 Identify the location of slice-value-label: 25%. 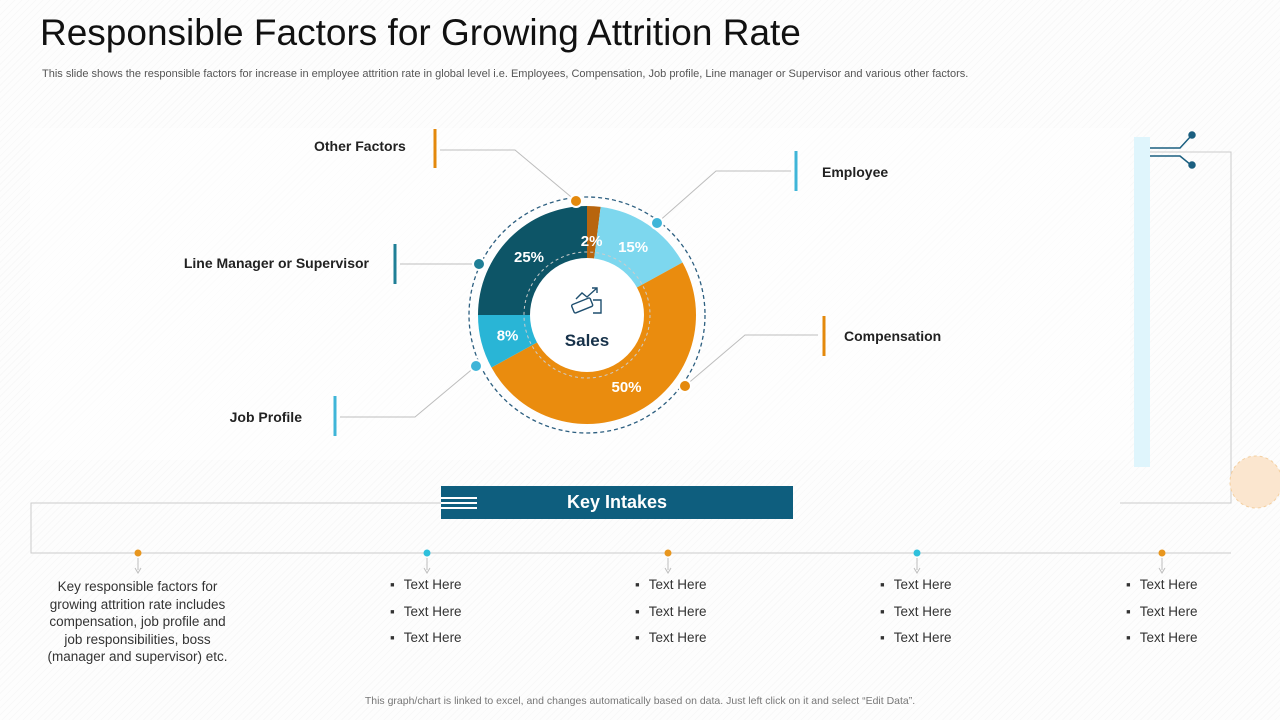
(529, 257).